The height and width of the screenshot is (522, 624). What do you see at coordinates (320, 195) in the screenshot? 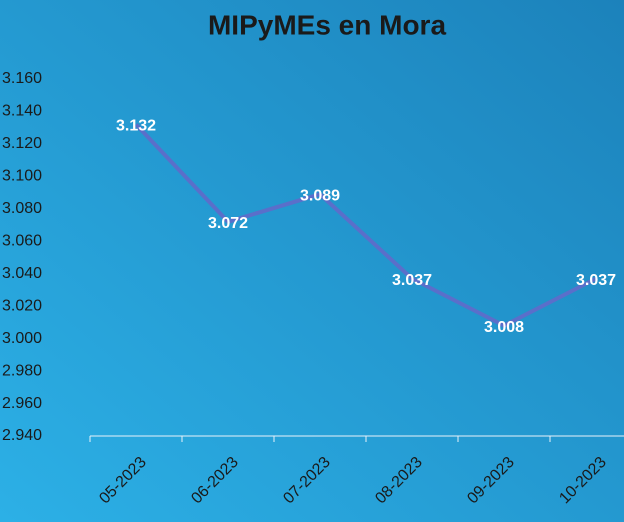
I see `data-label: 3.089` at bounding box center [320, 195].